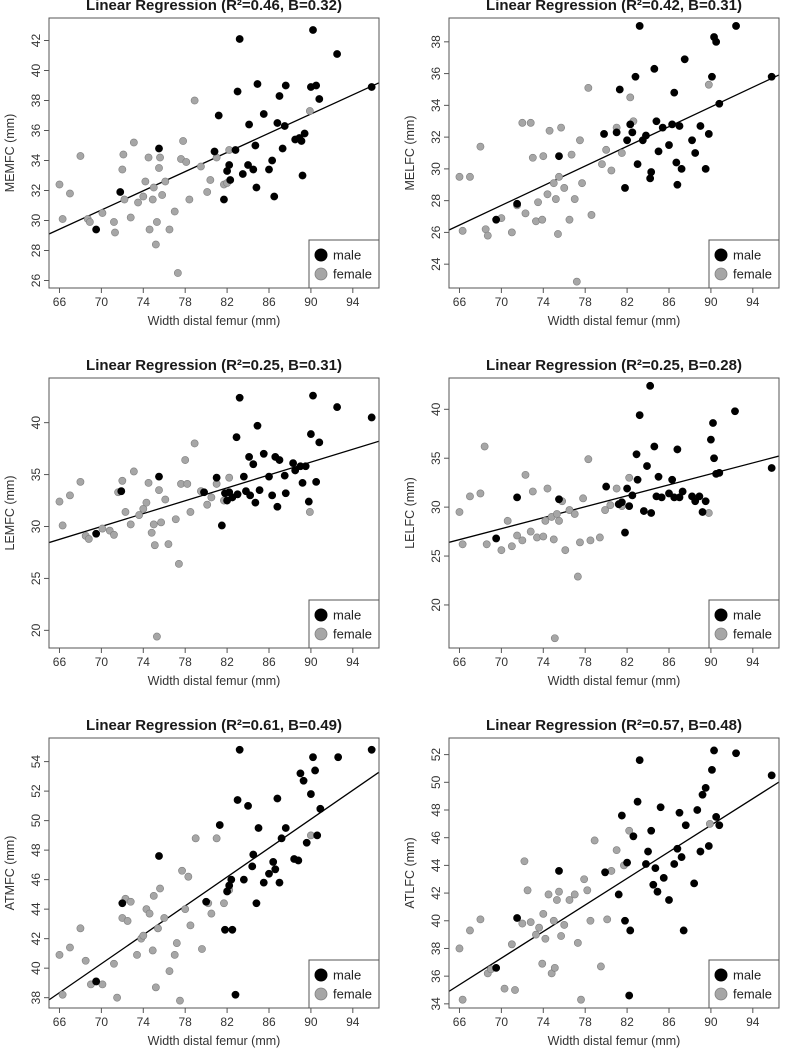  Describe the element at coordinates (321, 274) in the screenshot. I see `legend-female-marker` at that location.